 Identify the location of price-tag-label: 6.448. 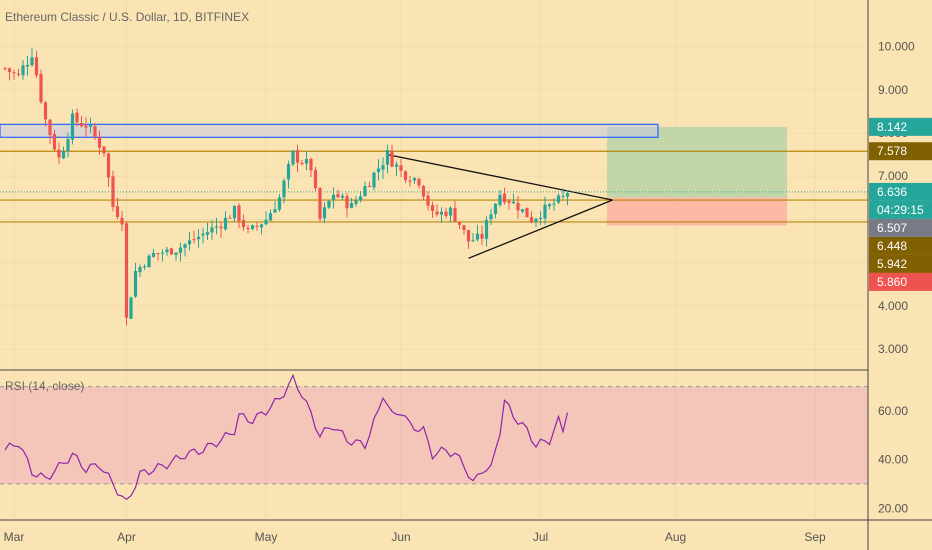
(892, 246).